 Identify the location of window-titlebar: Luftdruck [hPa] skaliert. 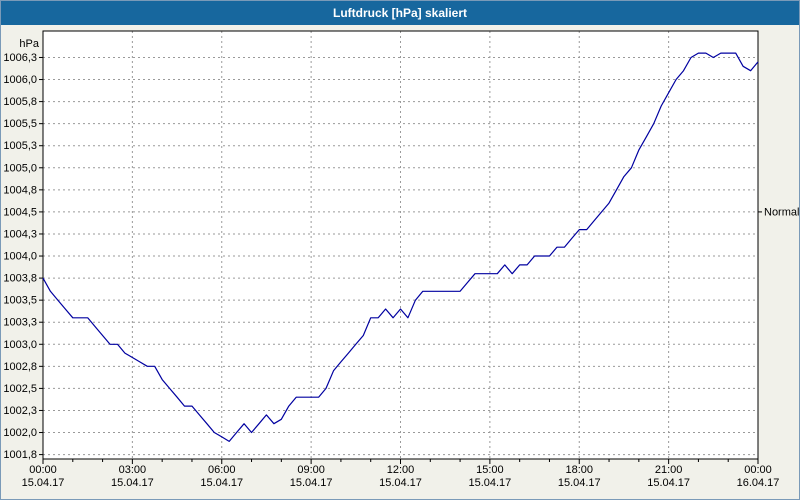
(400, 13).